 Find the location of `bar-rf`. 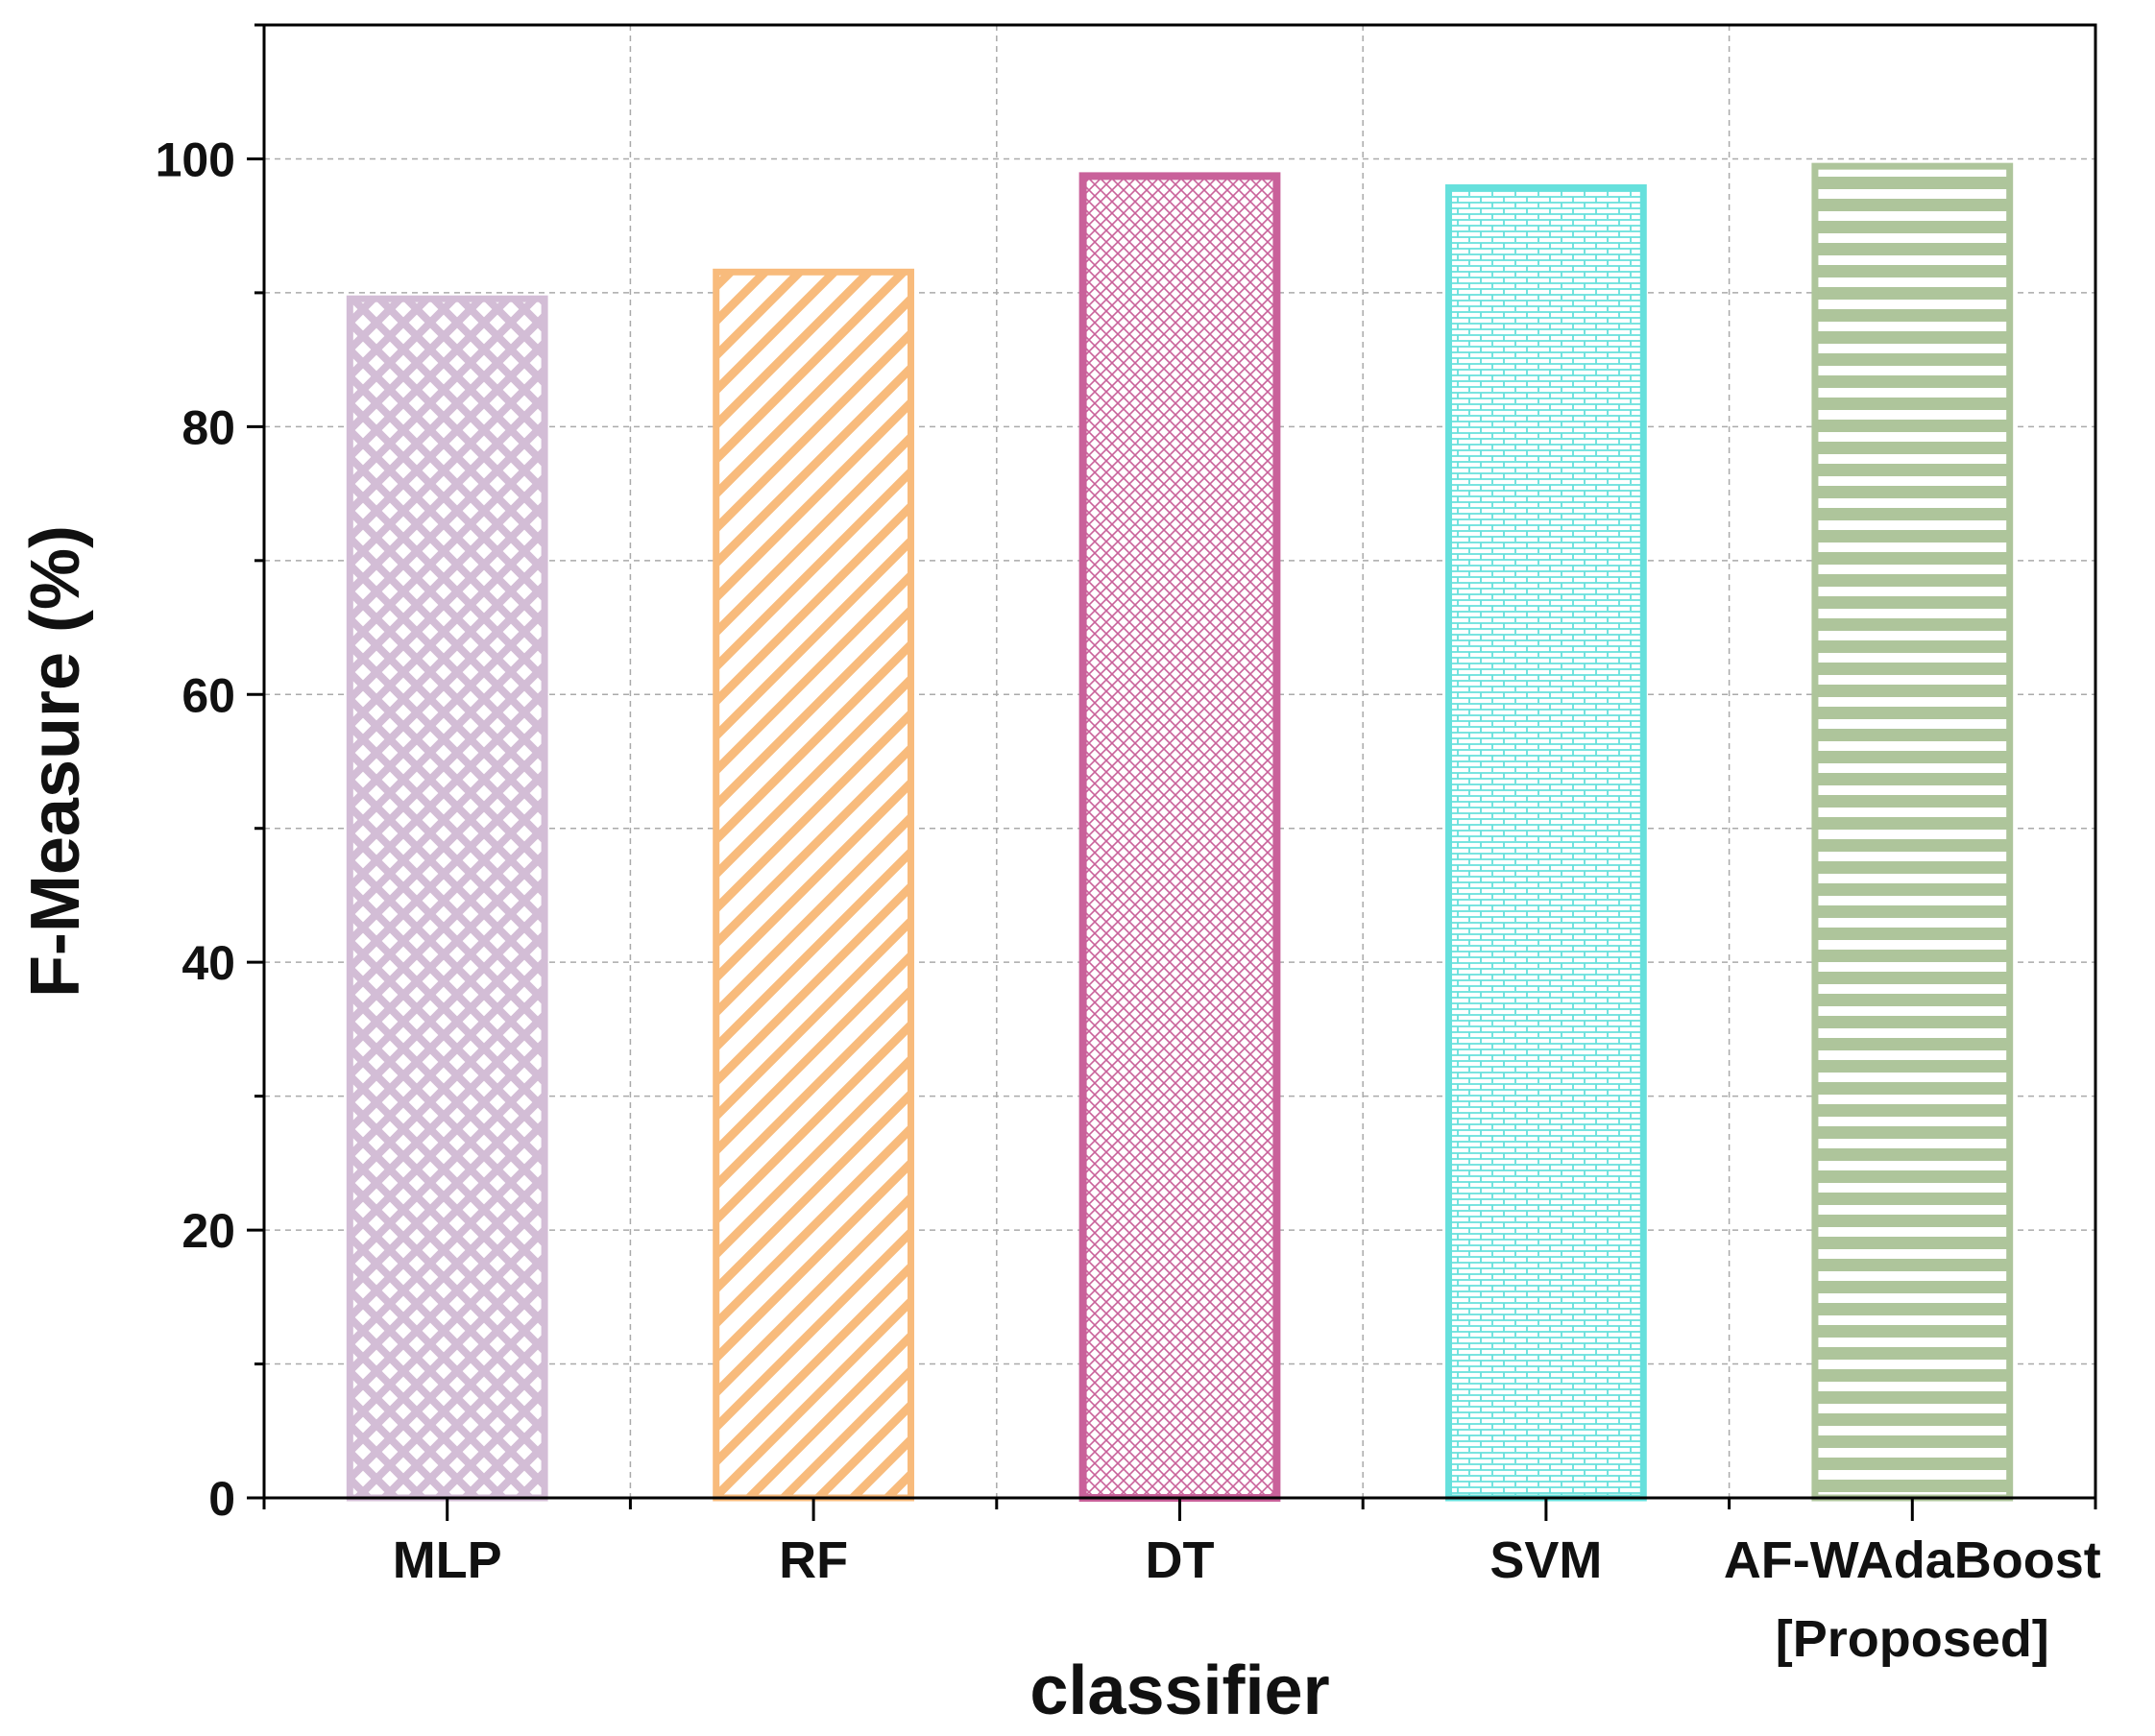

bar-rf is located at coordinates (813, 885).